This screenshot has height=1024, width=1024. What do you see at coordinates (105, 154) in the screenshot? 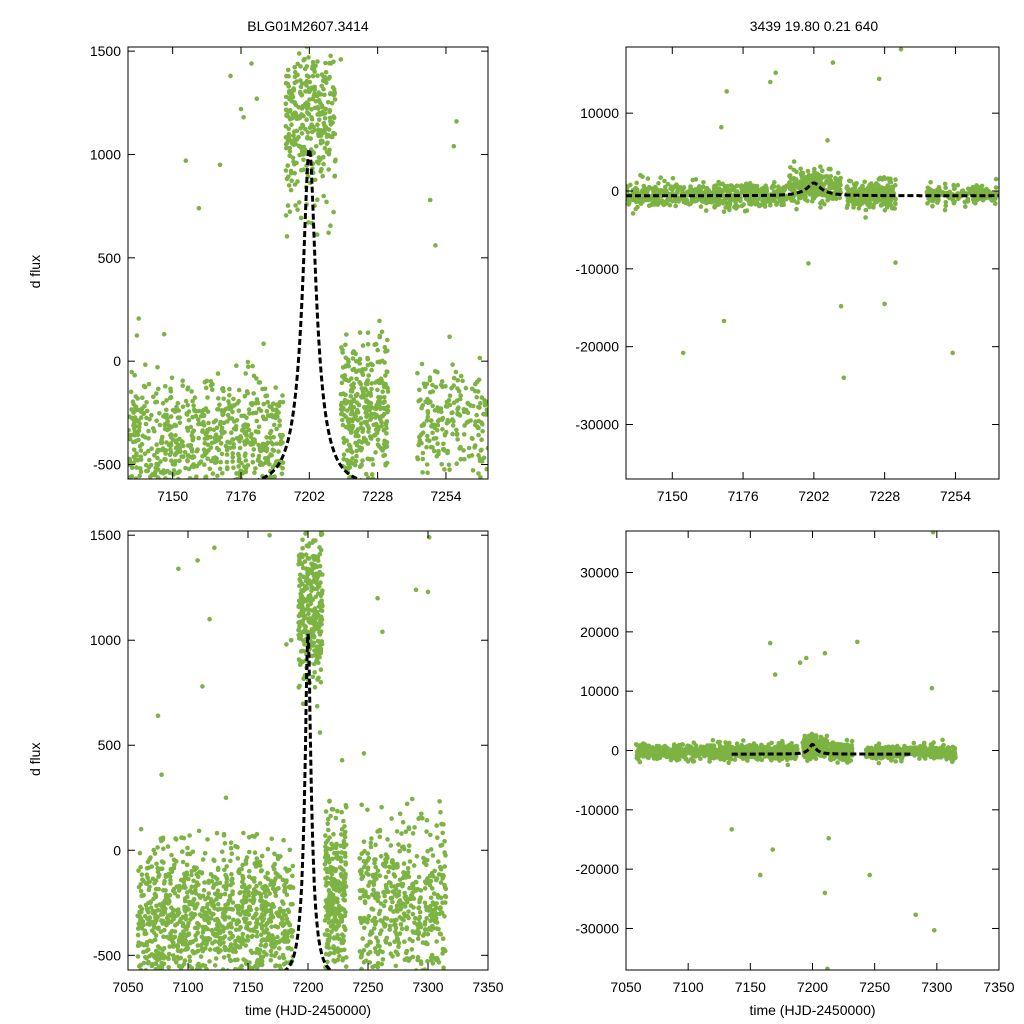
I see `y-tick-label: 1000` at bounding box center [105, 154].